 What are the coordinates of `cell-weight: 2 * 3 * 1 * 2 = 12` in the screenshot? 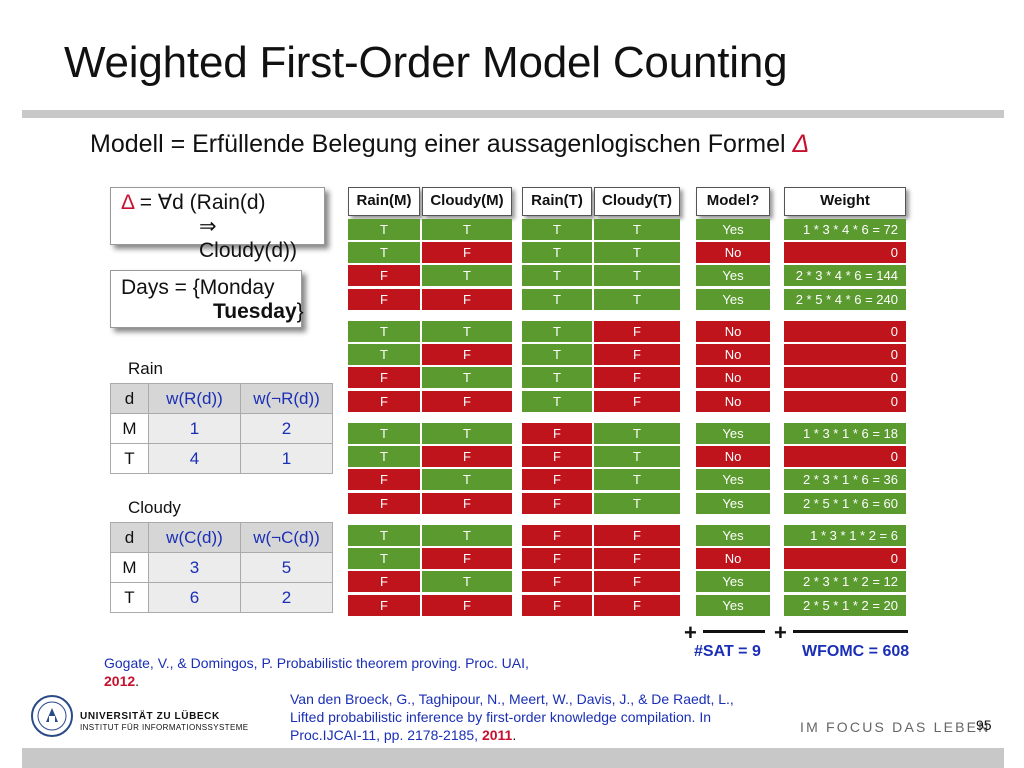 It's located at (845, 582).